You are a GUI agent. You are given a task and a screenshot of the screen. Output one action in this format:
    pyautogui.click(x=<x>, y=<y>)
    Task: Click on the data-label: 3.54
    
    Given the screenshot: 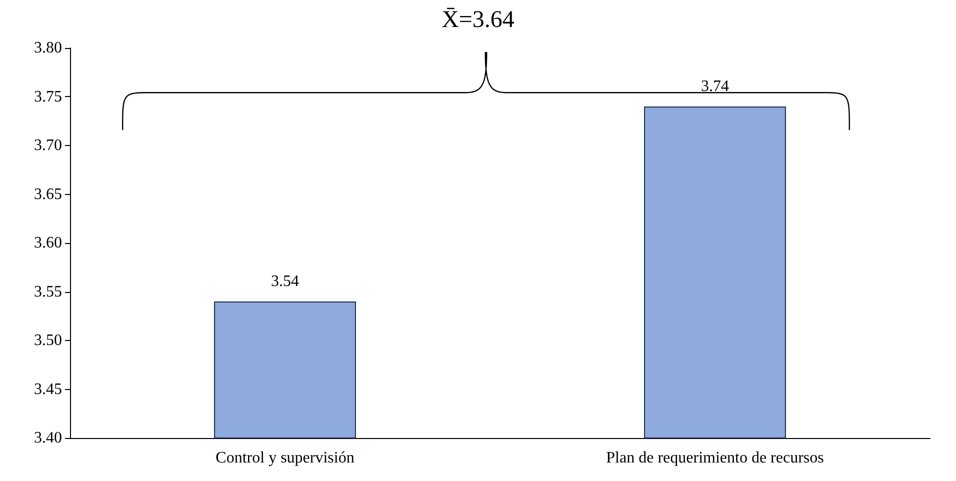 What is the action you would take?
    pyautogui.click(x=285, y=281)
    